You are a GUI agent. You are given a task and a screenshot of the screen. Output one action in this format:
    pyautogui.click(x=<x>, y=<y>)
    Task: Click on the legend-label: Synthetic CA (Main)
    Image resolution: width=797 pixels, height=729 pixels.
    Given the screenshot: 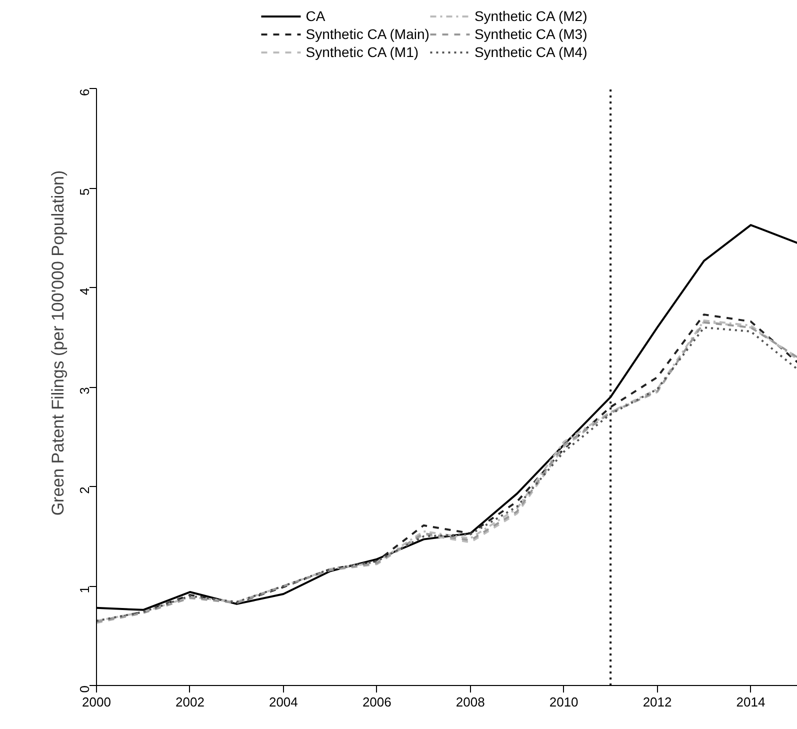 What is the action you would take?
    pyautogui.click(x=368, y=33)
    